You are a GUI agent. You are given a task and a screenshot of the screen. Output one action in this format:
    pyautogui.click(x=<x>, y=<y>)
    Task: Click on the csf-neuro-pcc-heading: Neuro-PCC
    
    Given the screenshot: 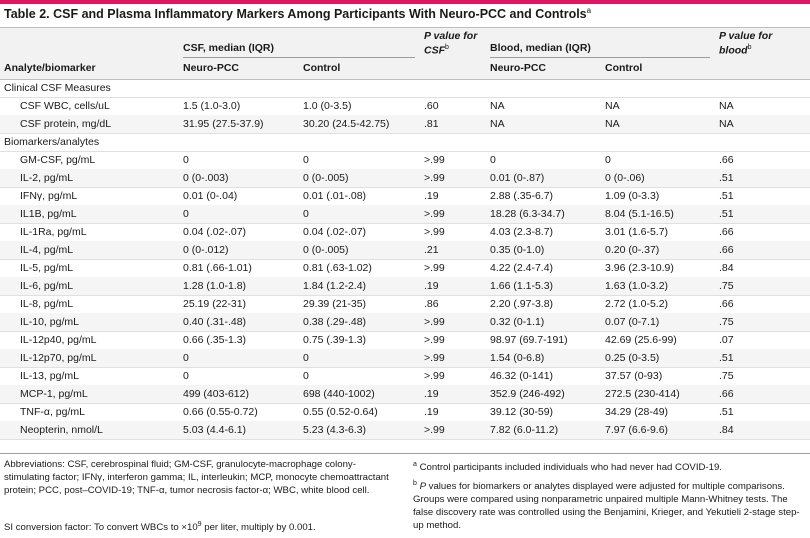 What is the action you would take?
    pyautogui.click(x=211, y=68)
    